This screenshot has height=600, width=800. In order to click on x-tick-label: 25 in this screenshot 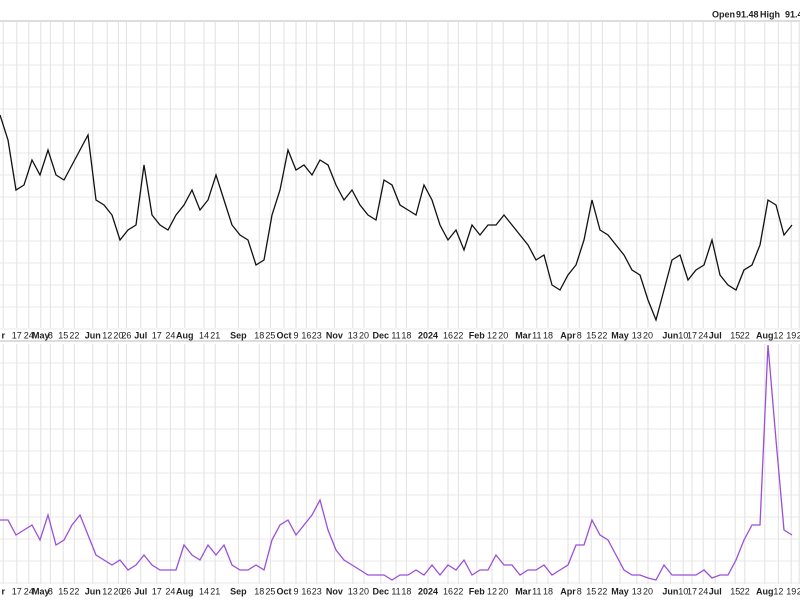, I will do `click(270, 591)`.